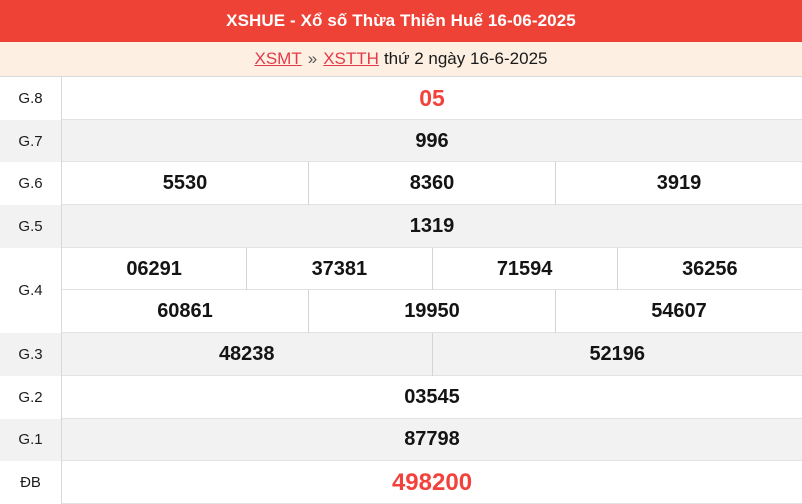  What do you see at coordinates (31, 226) in the screenshot?
I see `prize-label: G.5` at bounding box center [31, 226].